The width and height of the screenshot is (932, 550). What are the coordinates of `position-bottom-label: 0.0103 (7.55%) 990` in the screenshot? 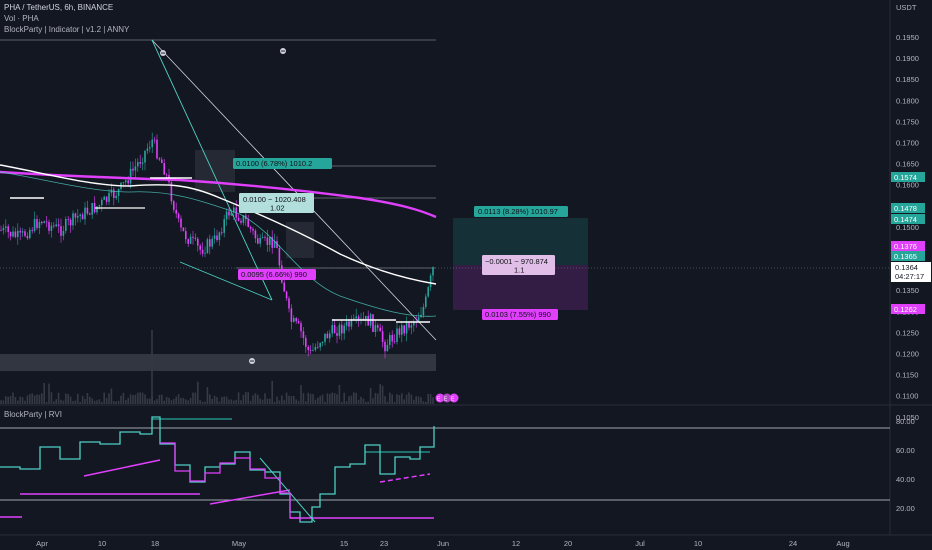 It's located at (520, 314).